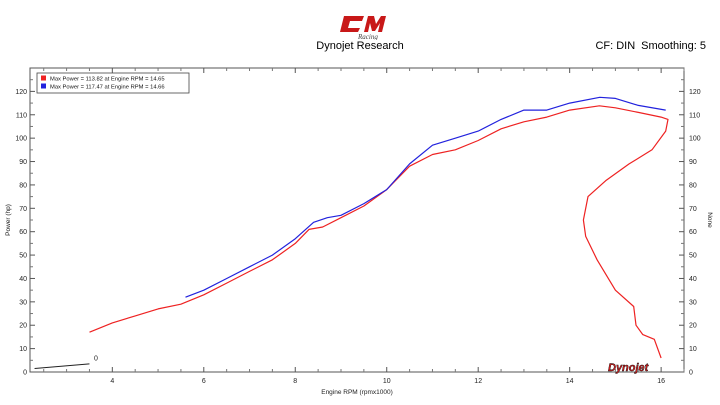  What do you see at coordinates (23, 302) in the screenshot?
I see `y-tick-label: 30` at bounding box center [23, 302].